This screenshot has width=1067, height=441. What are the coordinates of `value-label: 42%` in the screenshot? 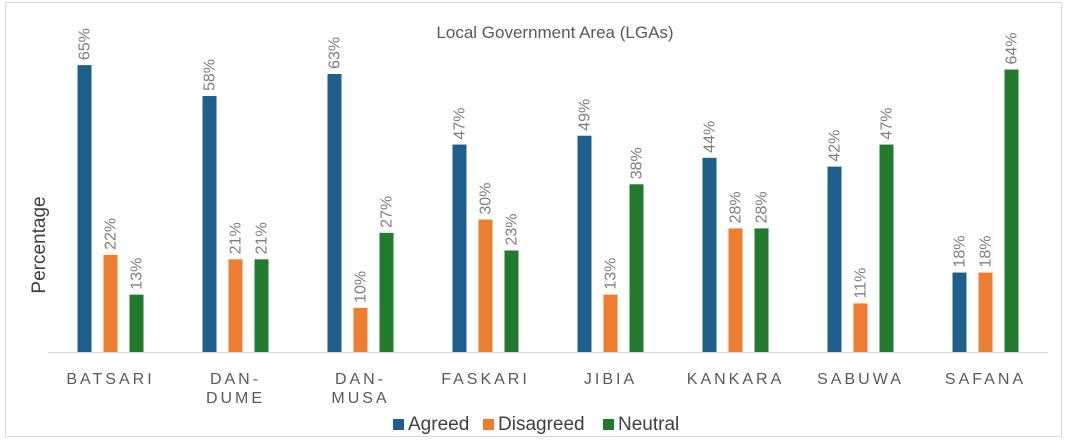 It's located at (835, 146).